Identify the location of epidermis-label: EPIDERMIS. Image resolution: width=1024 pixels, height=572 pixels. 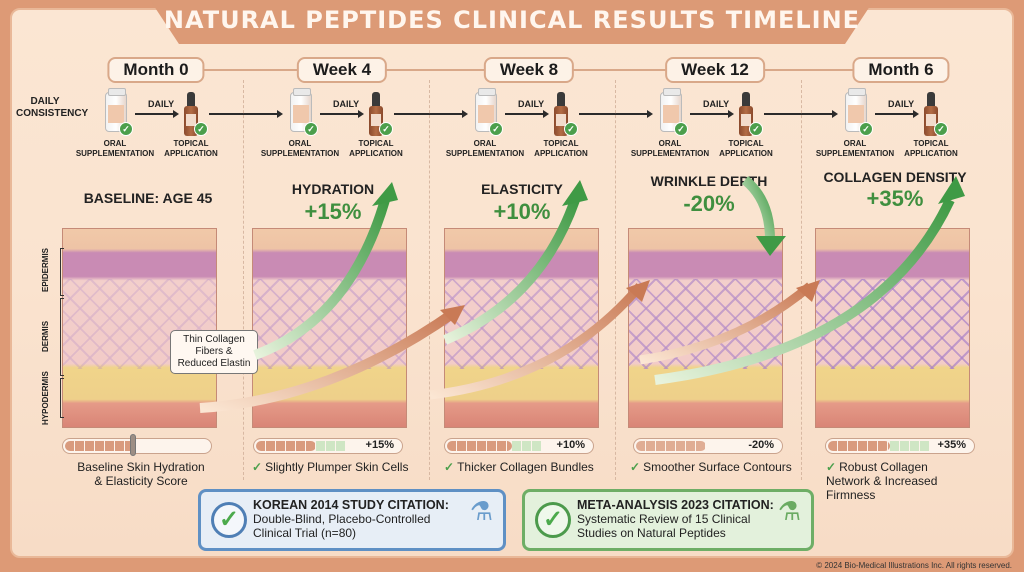
(45, 269).